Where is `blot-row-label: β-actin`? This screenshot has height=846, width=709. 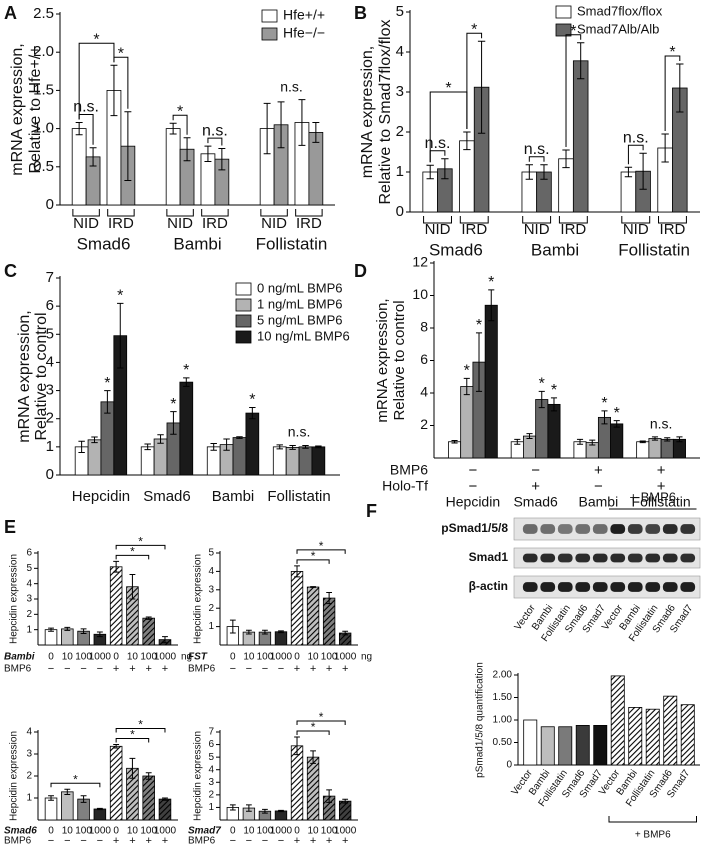
blot-row-label: β-actin is located at coordinates (488, 586).